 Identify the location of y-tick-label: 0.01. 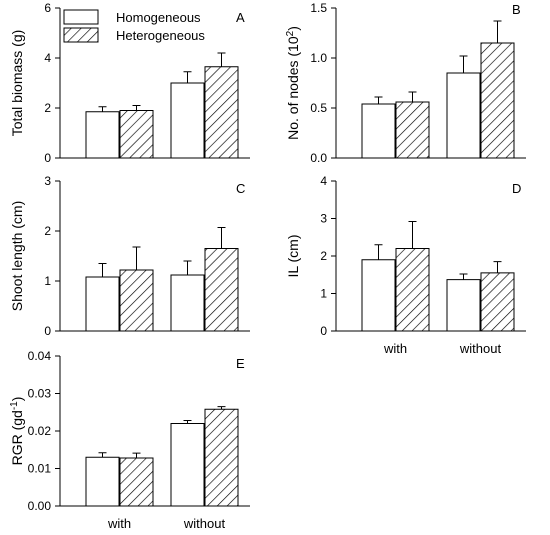
(40, 469).